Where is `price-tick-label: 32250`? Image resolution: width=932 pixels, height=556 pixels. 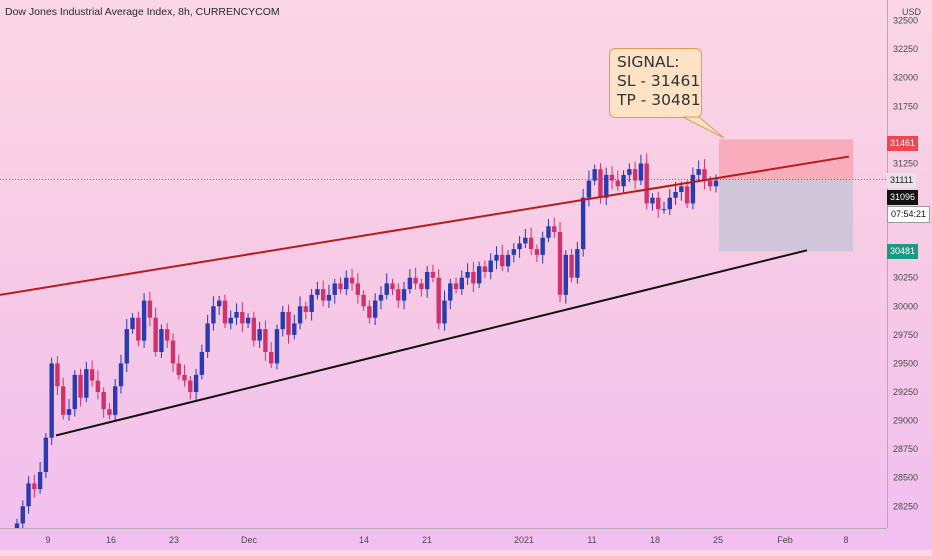
price-tick-label: 32250 is located at coordinates (905, 49).